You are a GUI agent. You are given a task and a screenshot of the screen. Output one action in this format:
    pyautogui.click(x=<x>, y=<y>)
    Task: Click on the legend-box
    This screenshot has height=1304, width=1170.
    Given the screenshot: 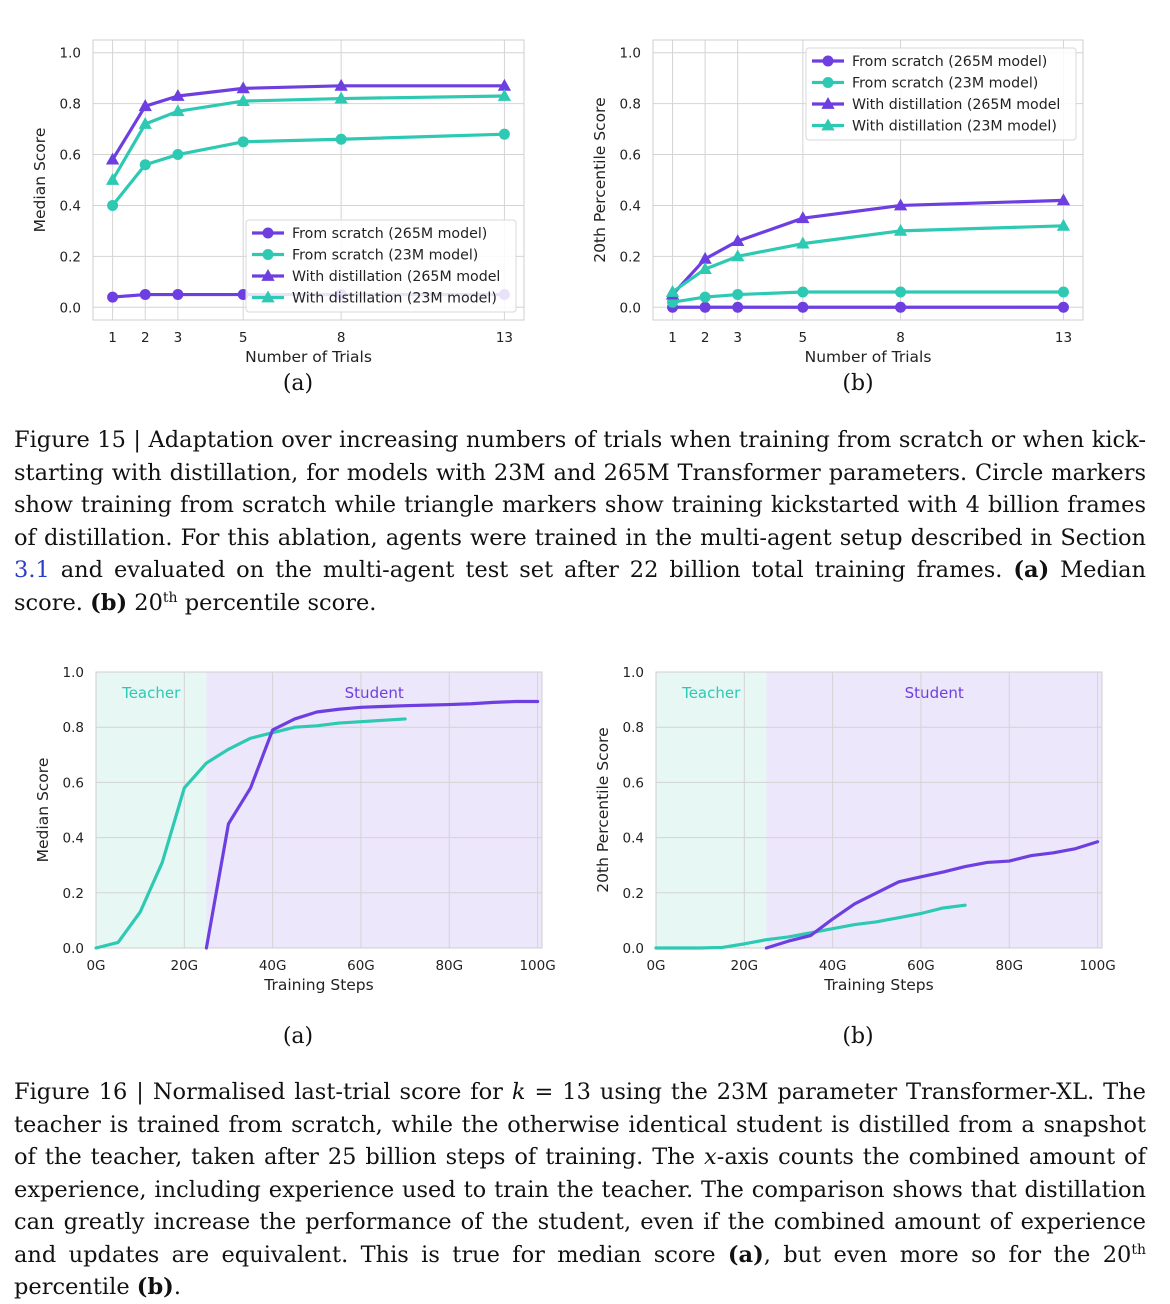 What is the action you would take?
    pyautogui.click(x=381, y=266)
    